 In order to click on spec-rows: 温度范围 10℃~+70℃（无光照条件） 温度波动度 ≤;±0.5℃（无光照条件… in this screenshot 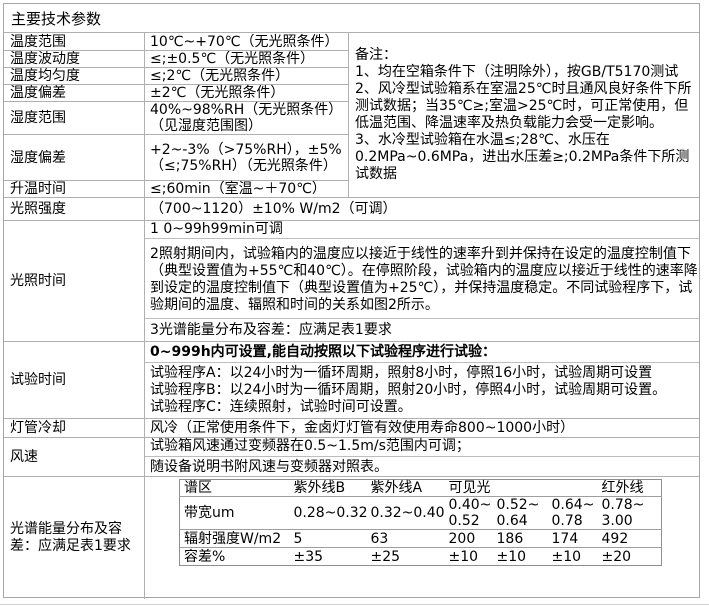, I will do `click(176, 115)`.